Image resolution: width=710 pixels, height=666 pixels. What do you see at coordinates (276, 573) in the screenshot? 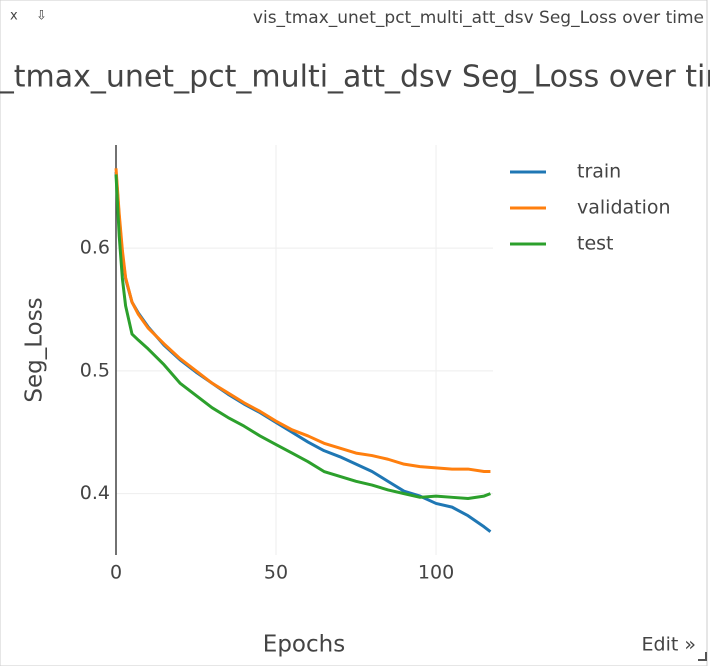
I see `x-tick-label: 50` at bounding box center [276, 573].